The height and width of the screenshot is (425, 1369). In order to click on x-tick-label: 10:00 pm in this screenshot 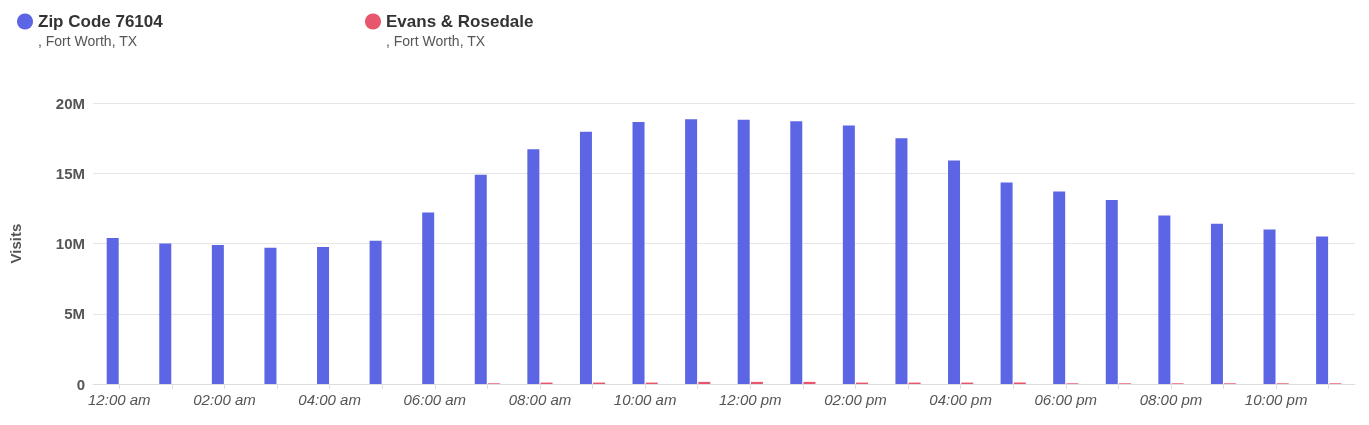, I will do `click(1276, 399)`.